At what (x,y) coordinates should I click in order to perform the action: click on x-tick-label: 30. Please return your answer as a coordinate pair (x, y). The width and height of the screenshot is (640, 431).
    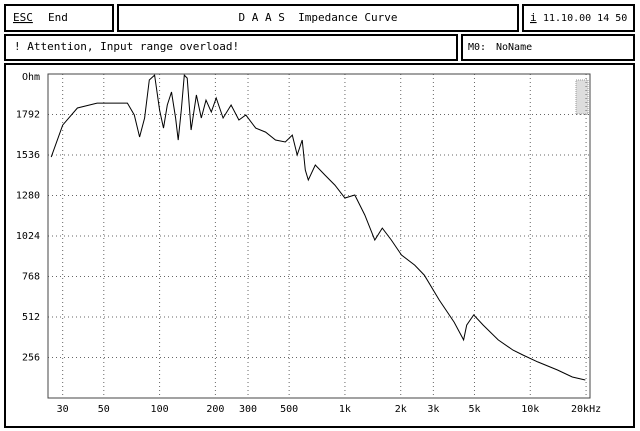
    Looking at the image, I should click on (63, 409).